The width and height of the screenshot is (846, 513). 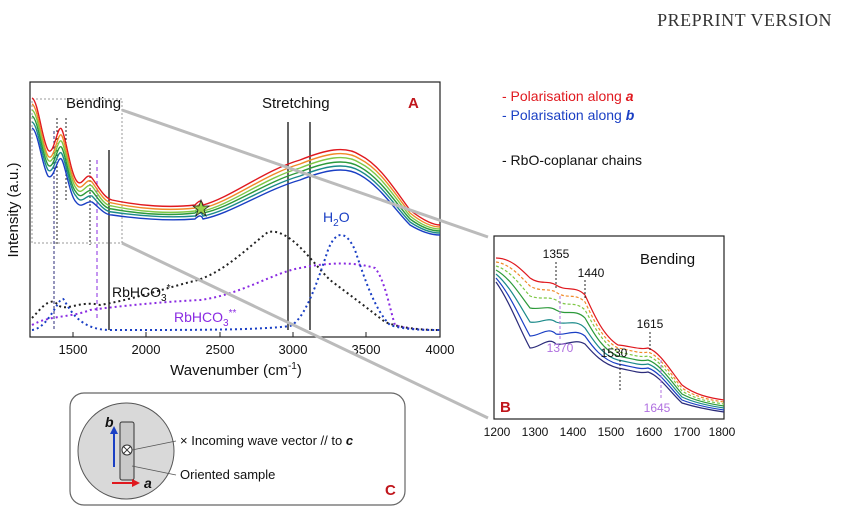 What do you see at coordinates (535, 432) in the screenshot?
I see `b-xtick-1300: 1300` at bounding box center [535, 432].